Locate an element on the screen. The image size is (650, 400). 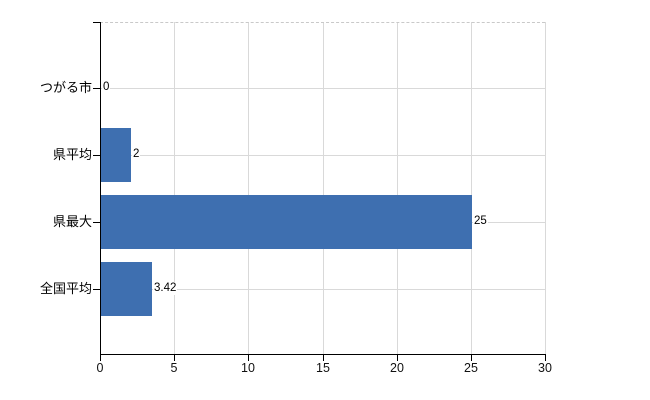
x-axis-tick-label: 15 is located at coordinates (323, 368).